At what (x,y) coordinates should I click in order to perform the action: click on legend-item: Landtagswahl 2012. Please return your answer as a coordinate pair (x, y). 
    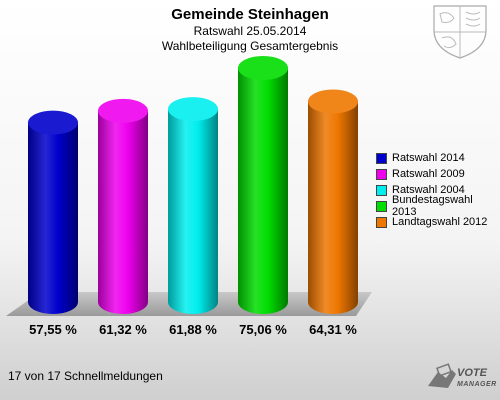
    Looking at the image, I should click on (438, 222).